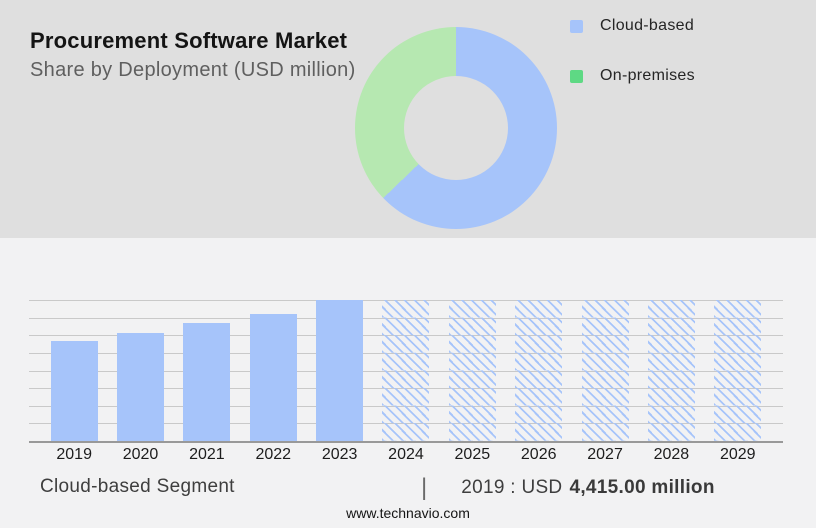 The image size is (816, 528). I want to click on x-tick-2021: 2021, so click(207, 454).